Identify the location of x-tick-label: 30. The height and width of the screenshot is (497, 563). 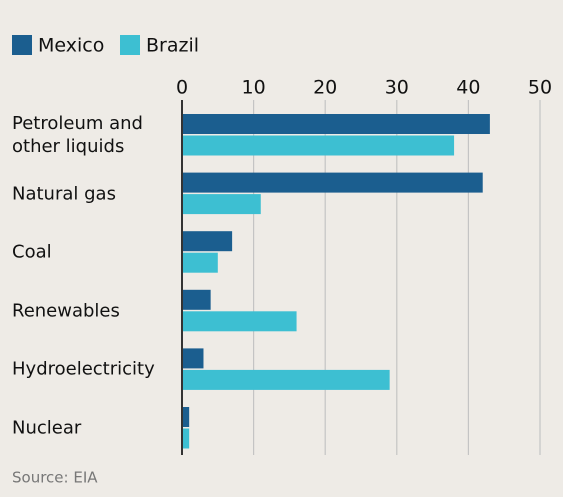
(397, 88).